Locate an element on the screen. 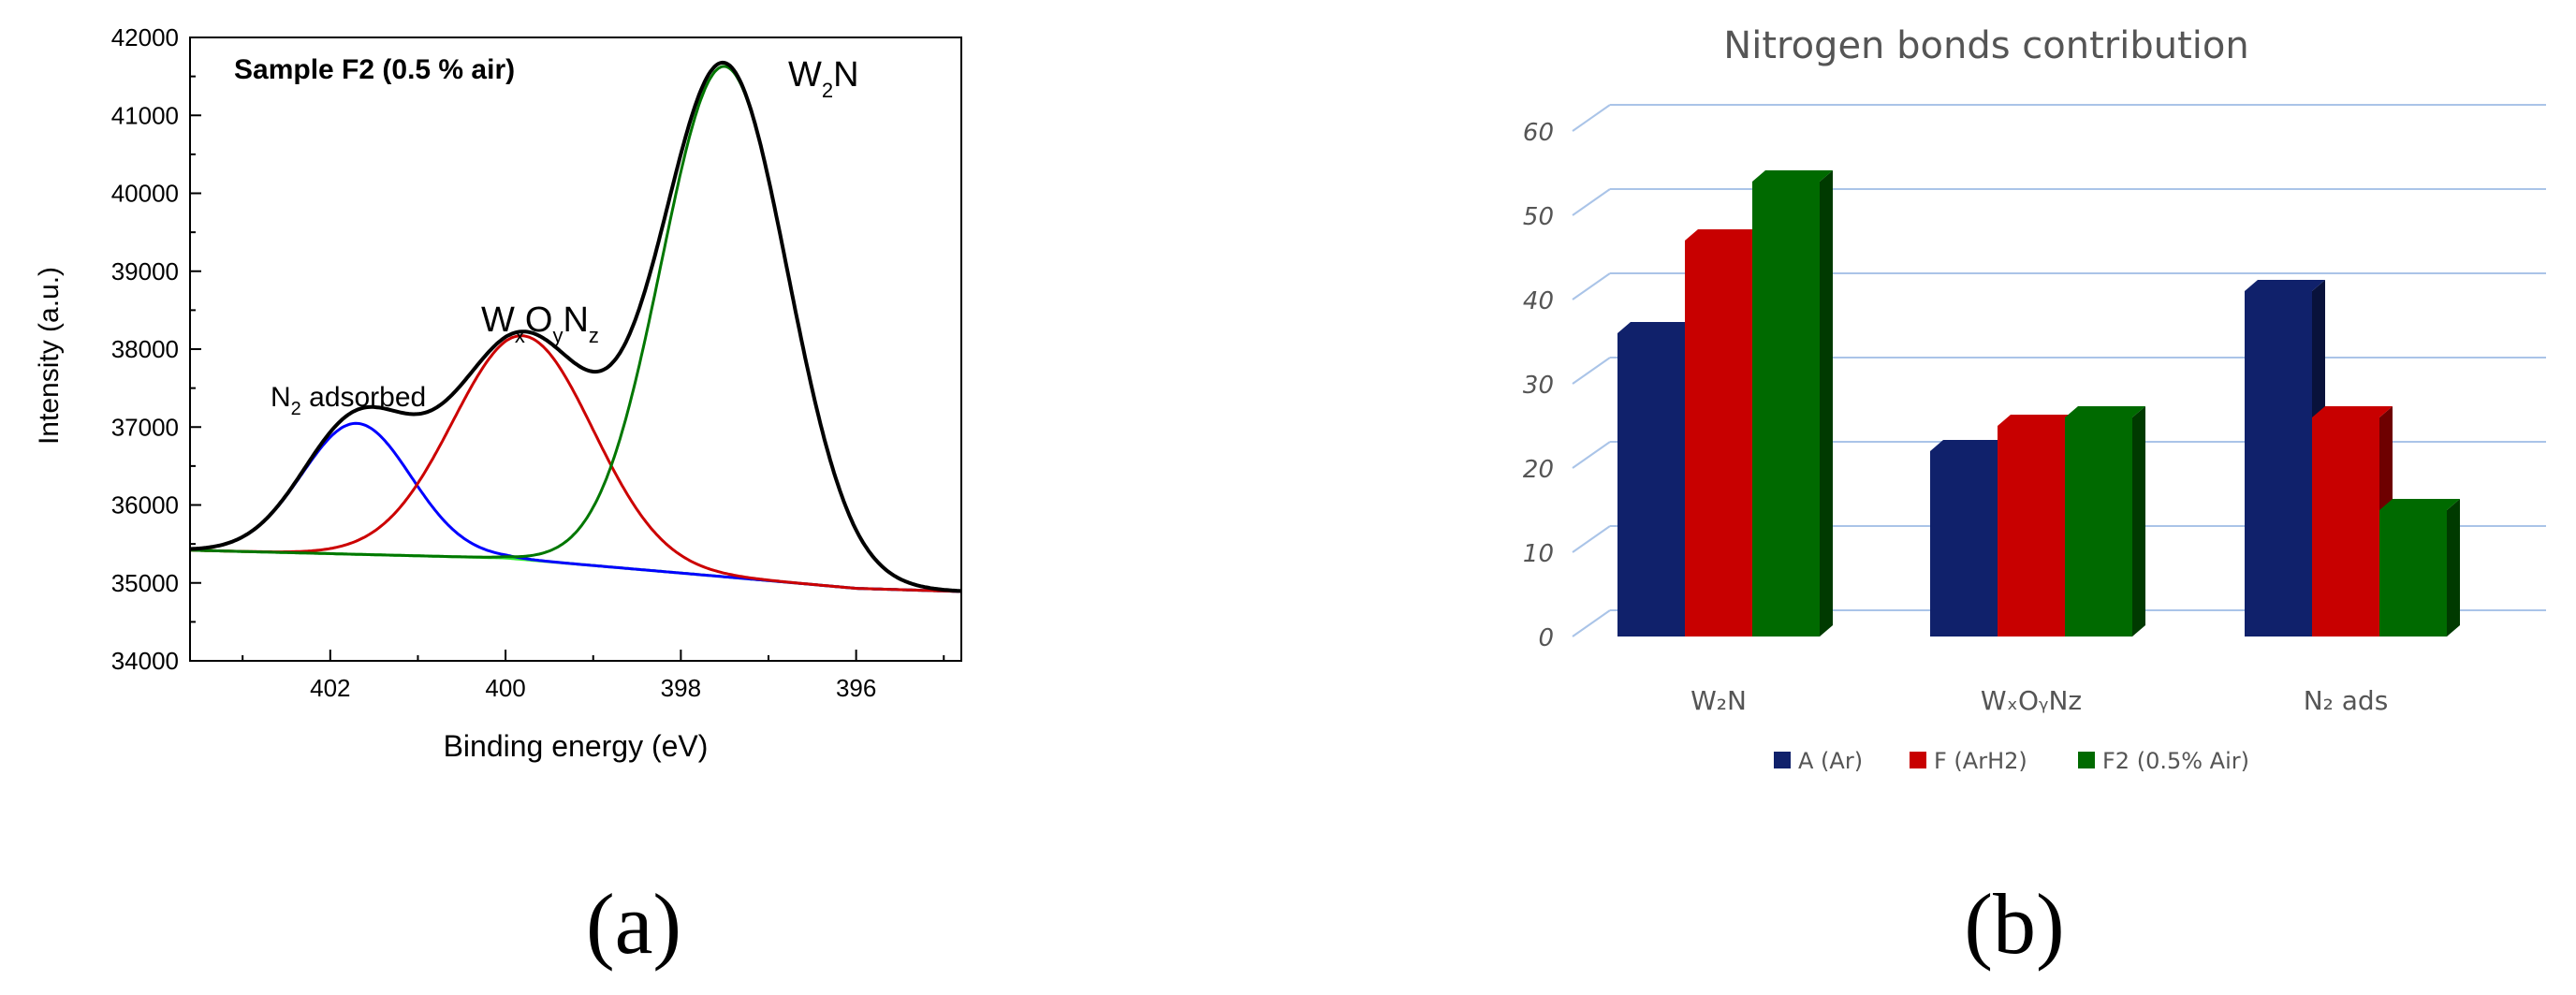 The width and height of the screenshot is (2576, 995). category-label: WₓOᵧNz is located at coordinates (2031, 700).